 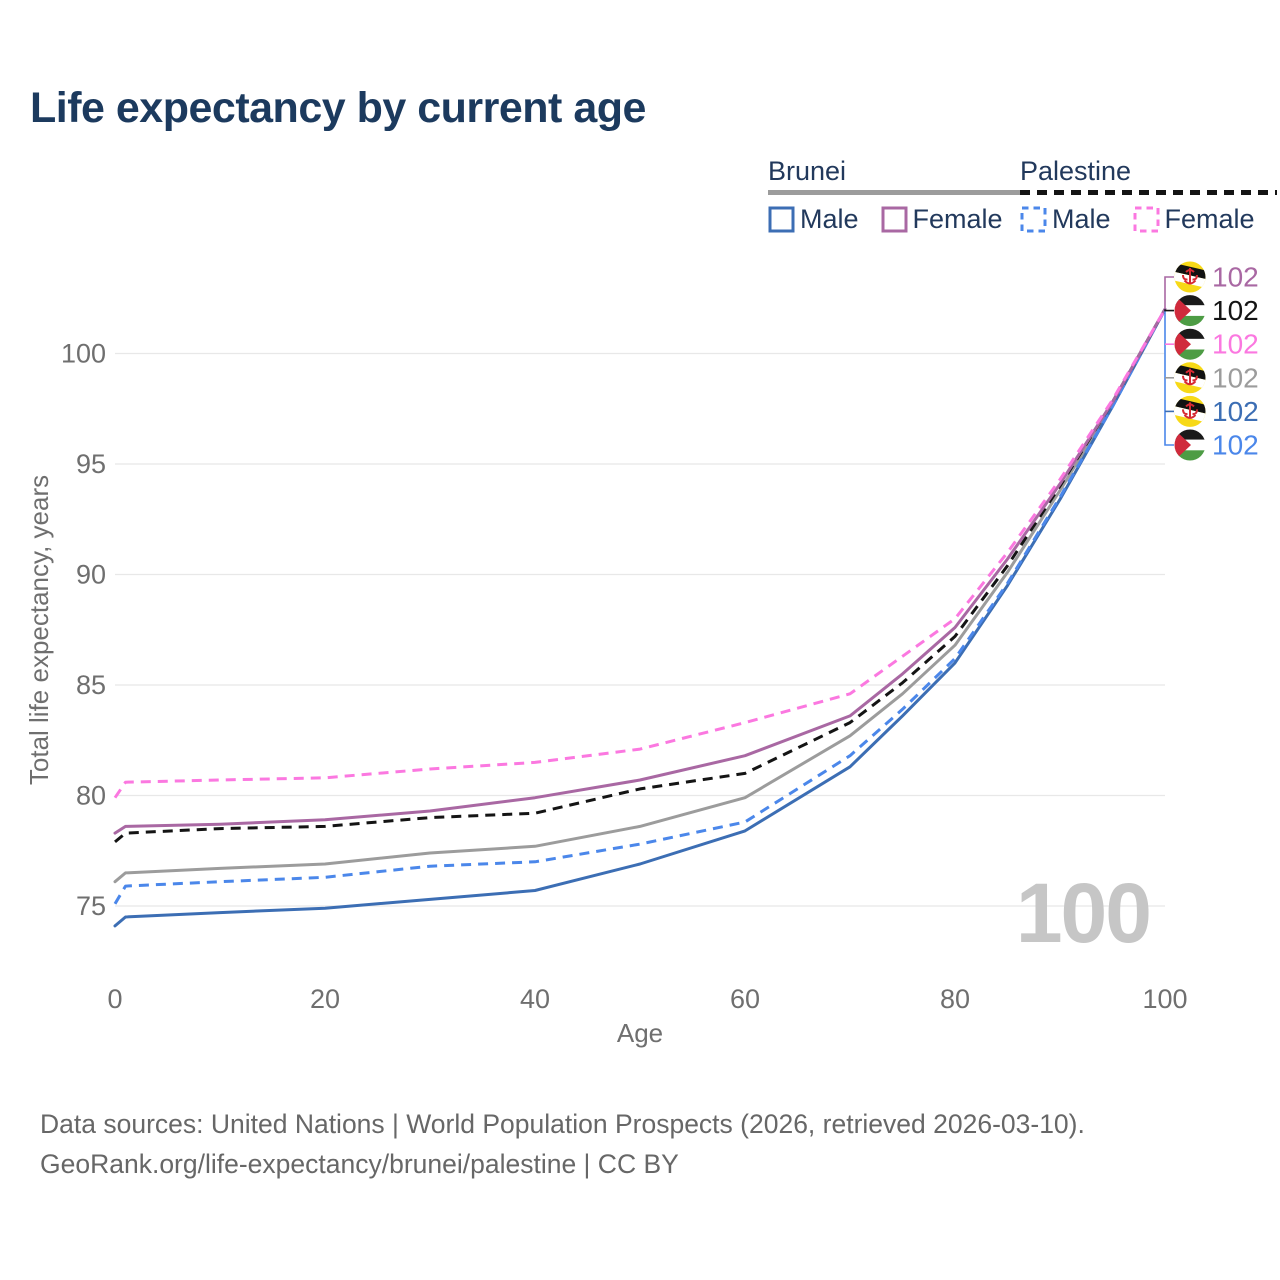 What do you see at coordinates (1164, 999) in the screenshot?
I see `x-tick-label: 100` at bounding box center [1164, 999].